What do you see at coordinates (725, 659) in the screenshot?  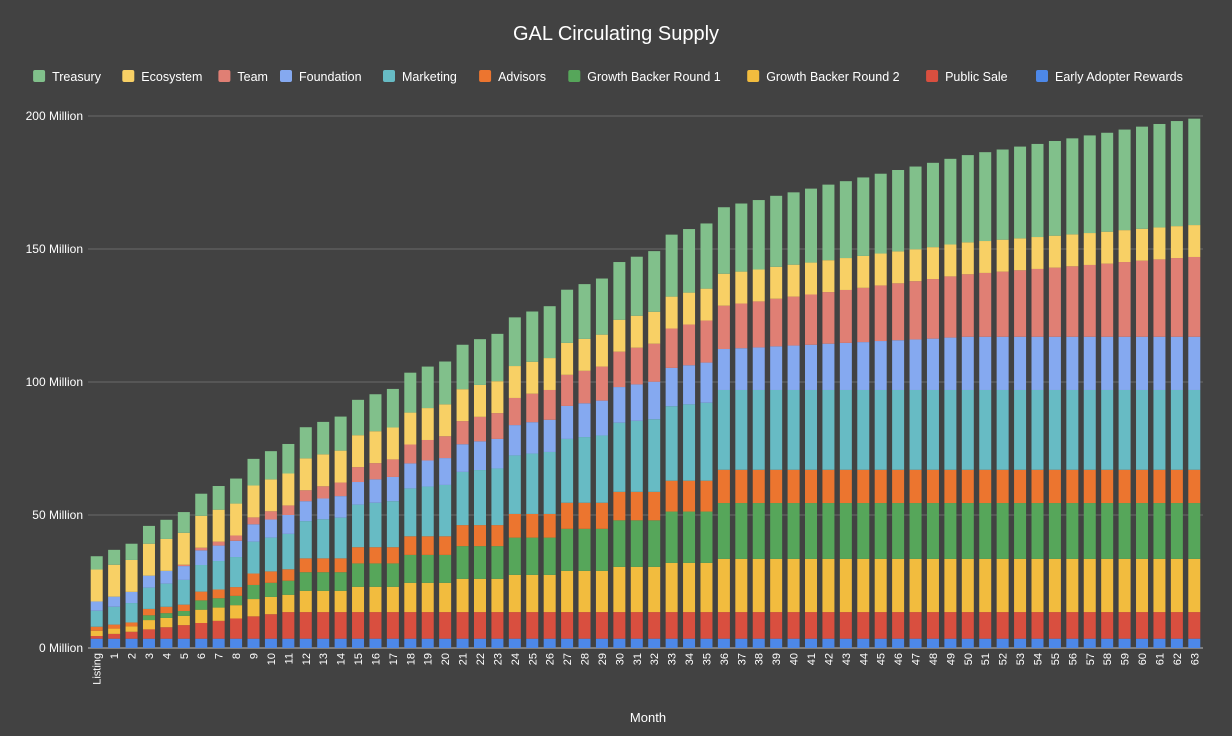 I see `x-tick-label: 36` at bounding box center [725, 659].